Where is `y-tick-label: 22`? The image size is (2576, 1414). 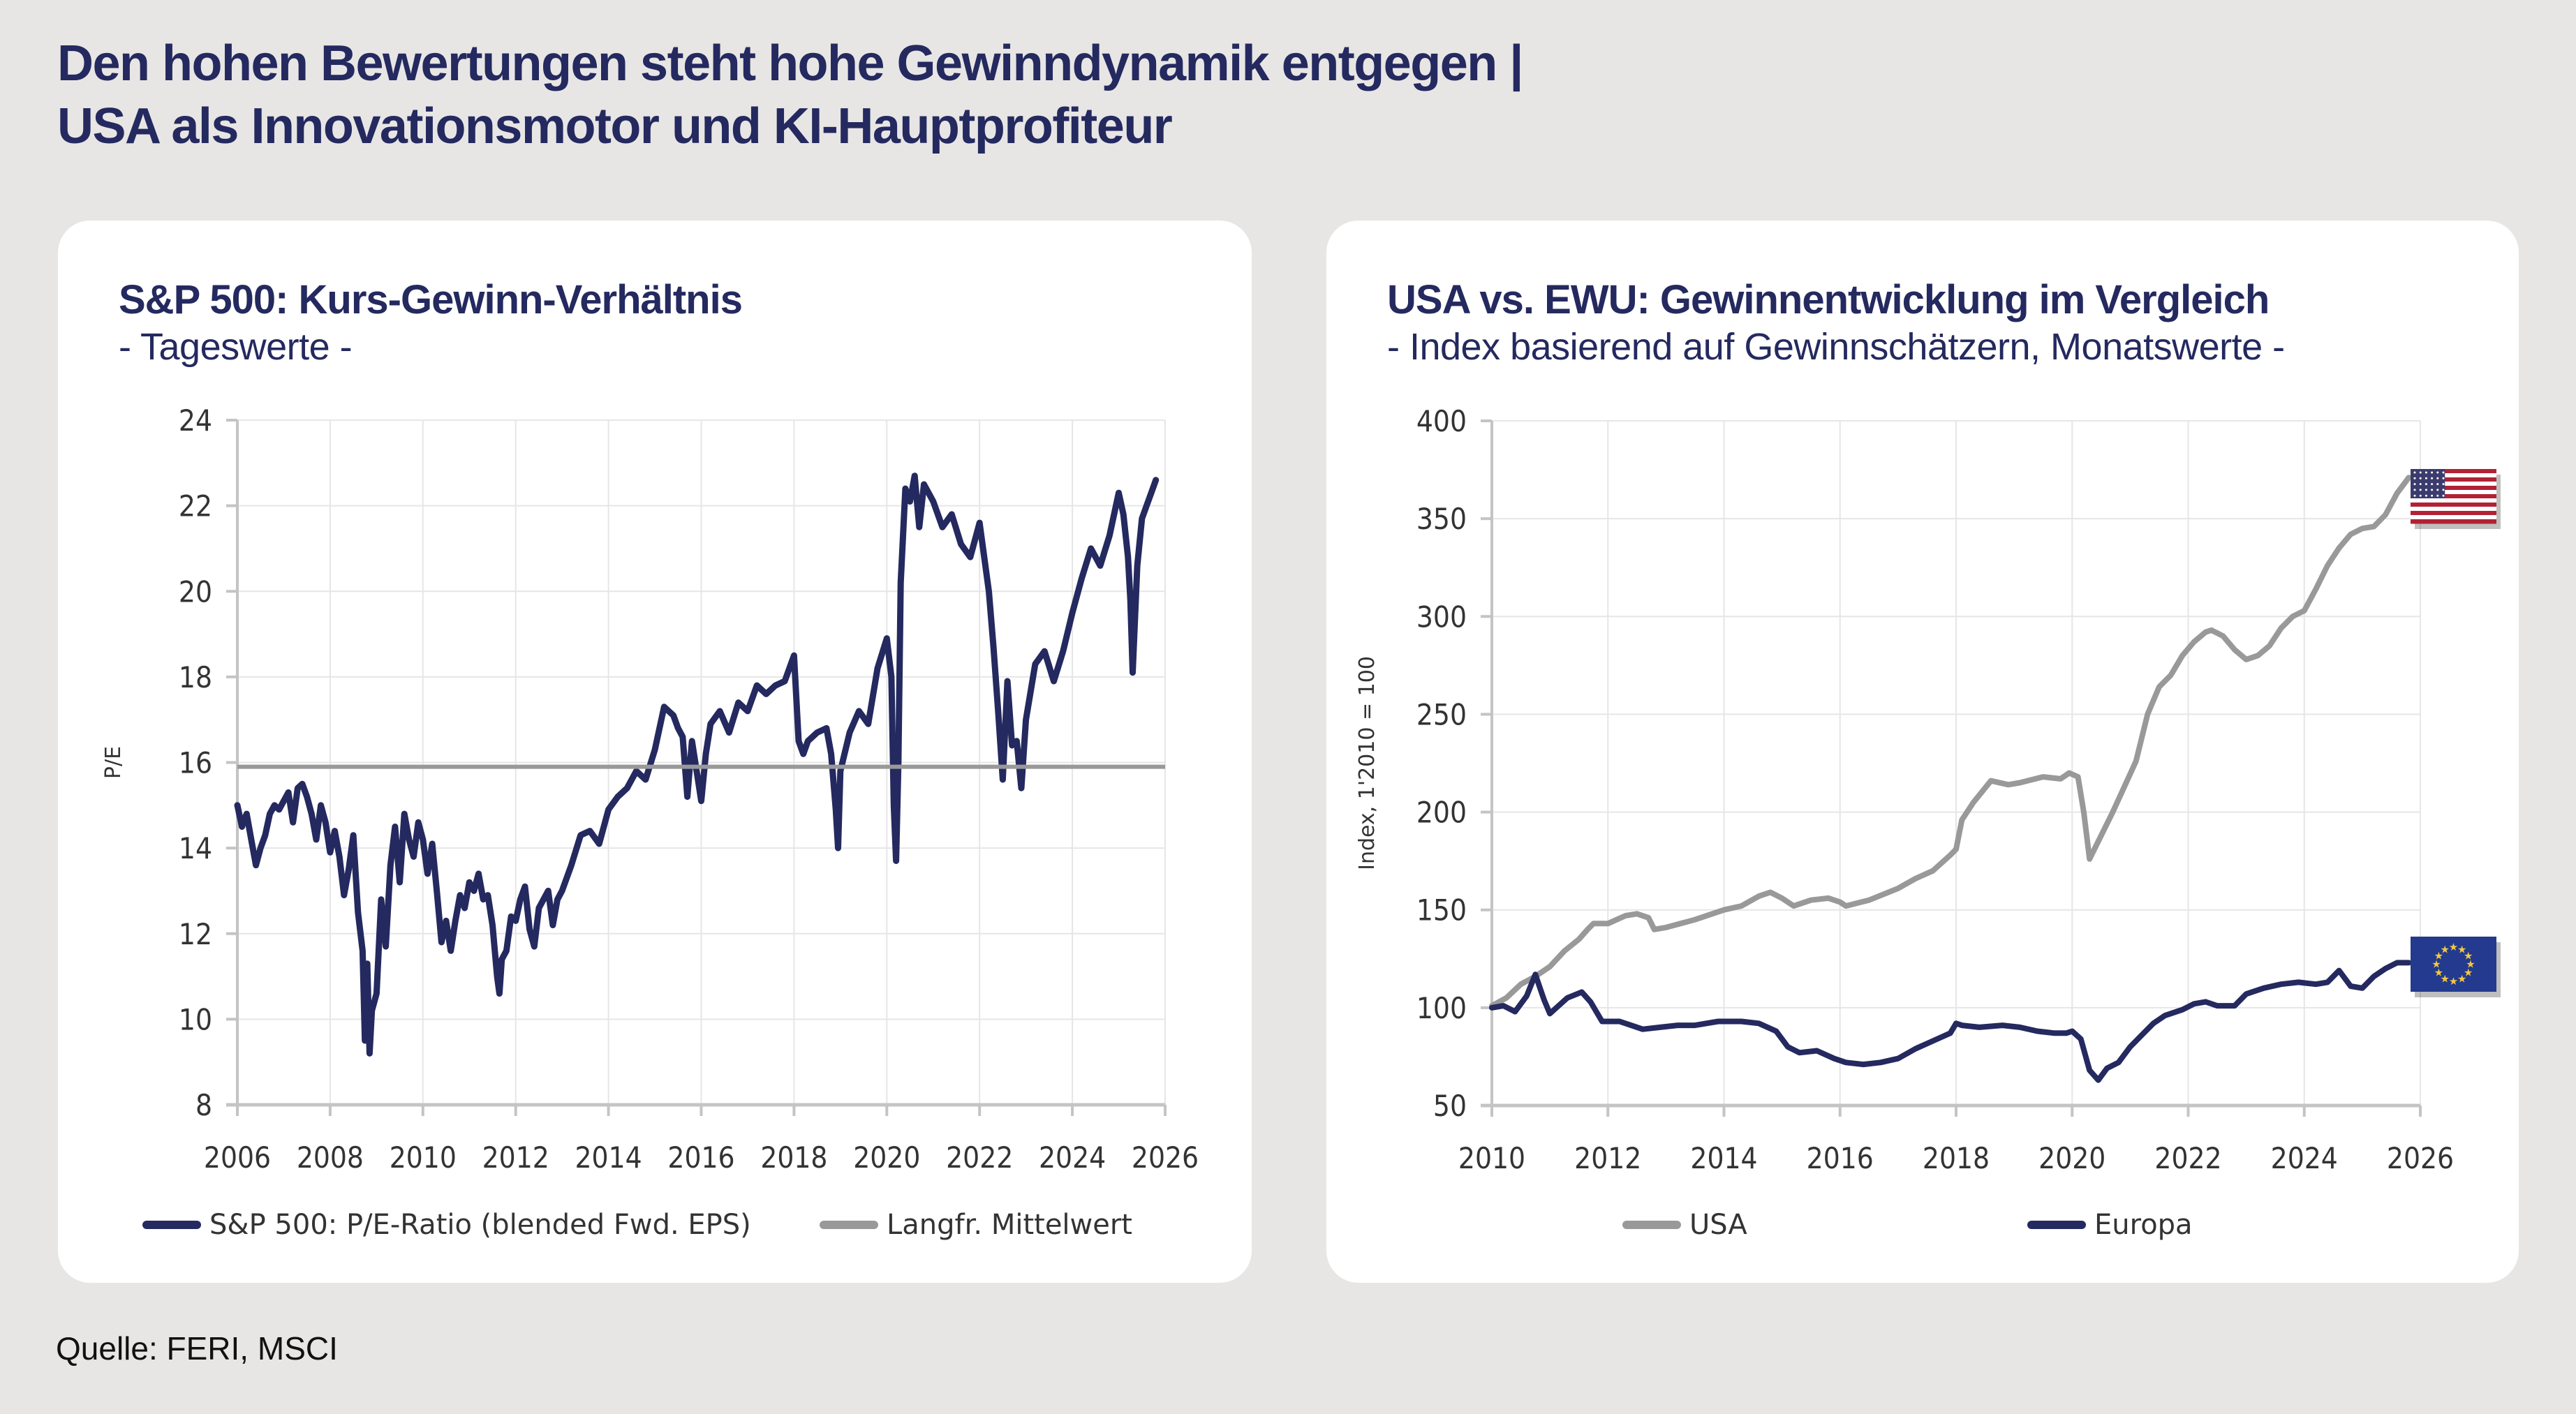 y-tick-label: 22 is located at coordinates (195, 506).